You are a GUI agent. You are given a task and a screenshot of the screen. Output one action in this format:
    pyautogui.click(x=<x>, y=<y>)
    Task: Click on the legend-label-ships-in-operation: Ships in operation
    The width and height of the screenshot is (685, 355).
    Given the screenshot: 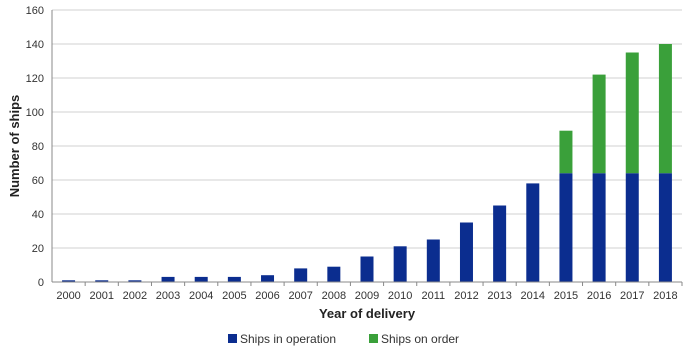 What is the action you would take?
    pyautogui.click(x=288, y=339)
    